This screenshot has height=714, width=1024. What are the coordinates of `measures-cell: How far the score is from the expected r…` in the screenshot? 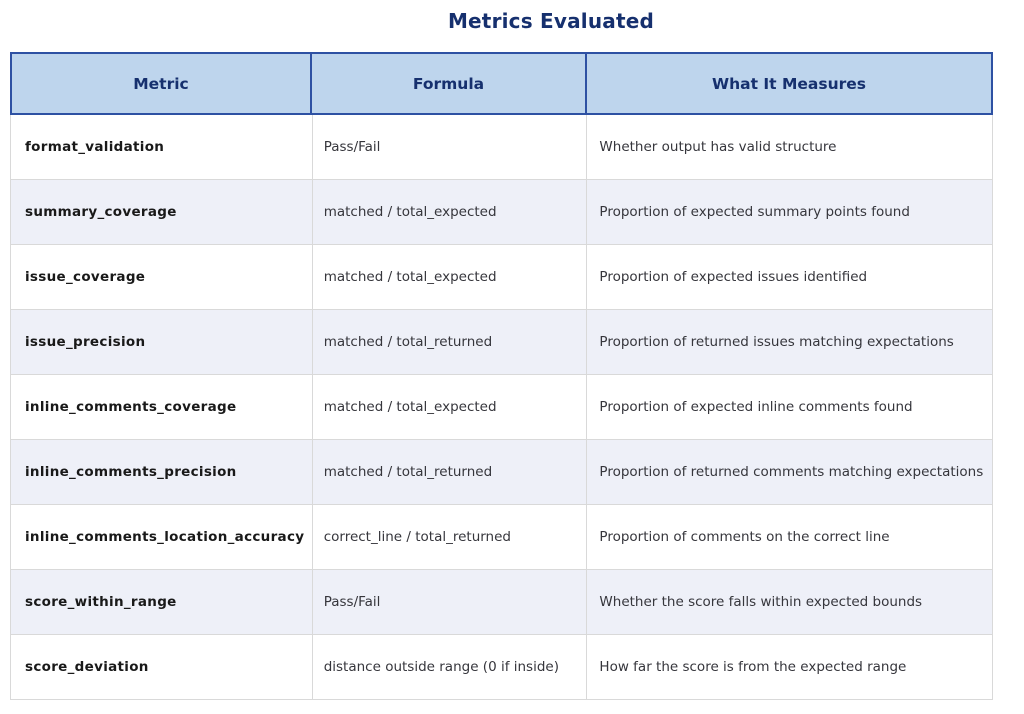 It's located at (790, 667).